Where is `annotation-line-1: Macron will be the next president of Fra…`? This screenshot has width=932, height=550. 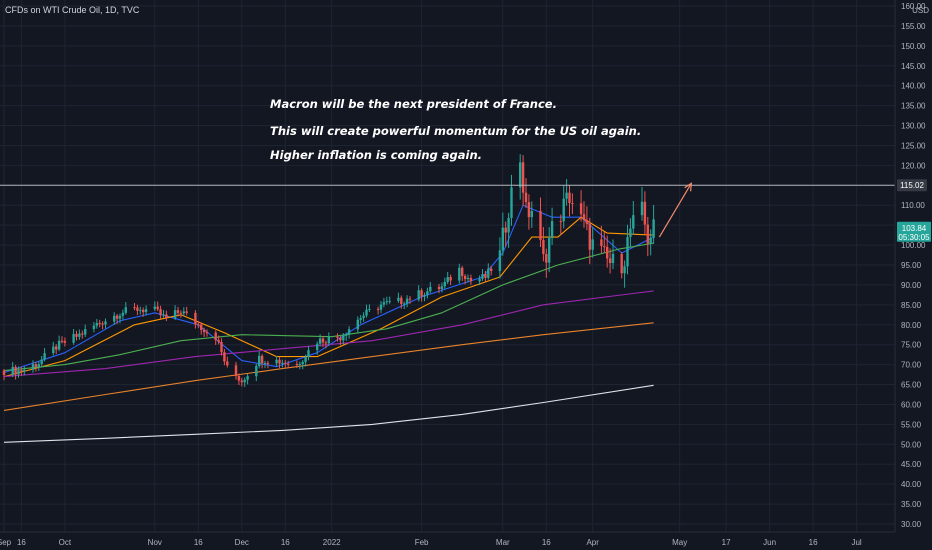 annotation-line-1: Macron will be the next president of Fra… is located at coordinates (413, 104).